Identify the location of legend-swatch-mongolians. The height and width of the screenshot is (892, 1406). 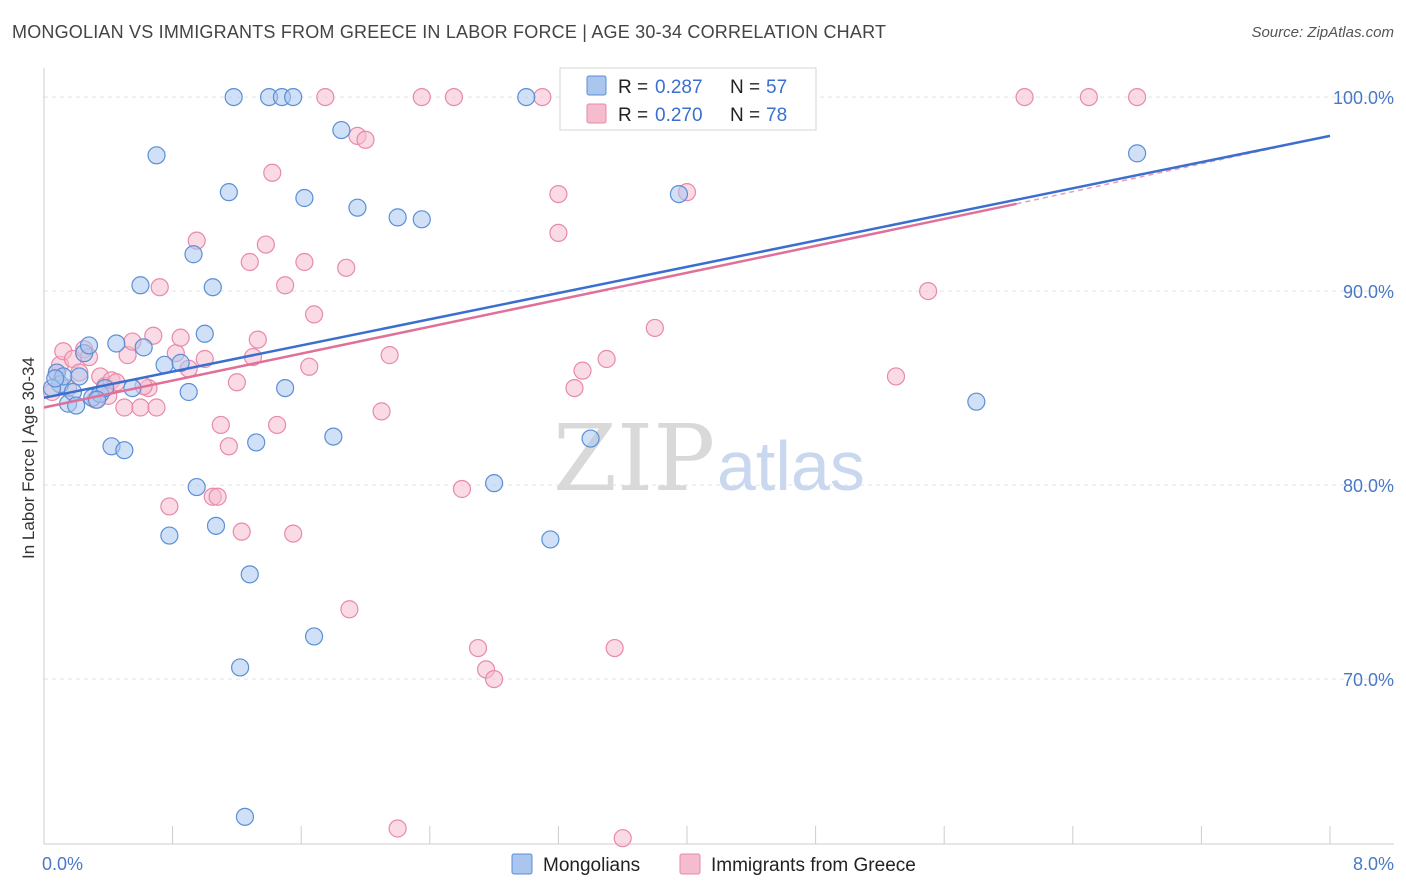
(596, 85).